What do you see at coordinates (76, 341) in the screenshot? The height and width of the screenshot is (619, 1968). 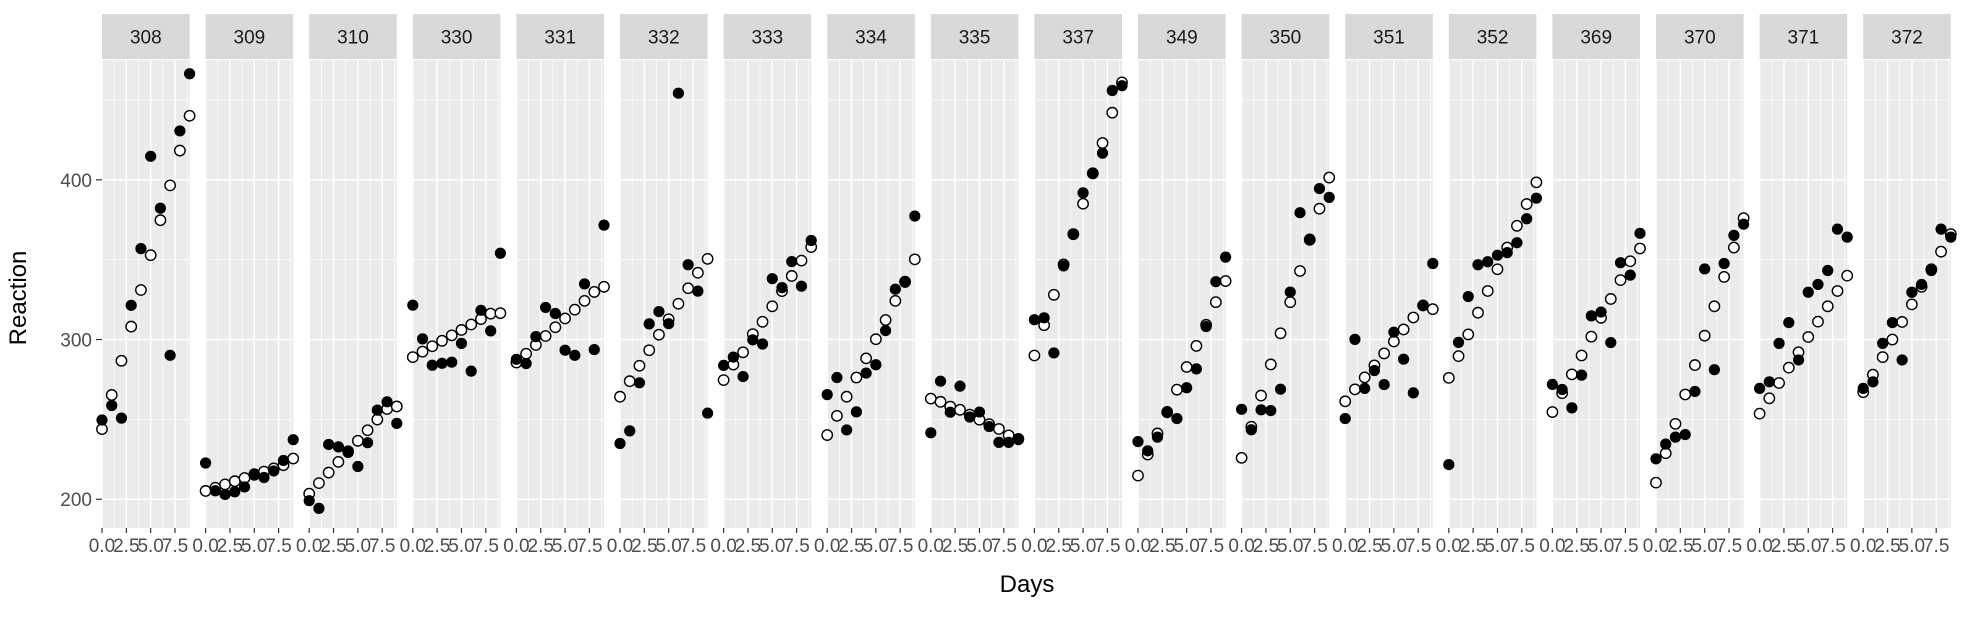 I see `y-tick-label: 300` at bounding box center [76, 341].